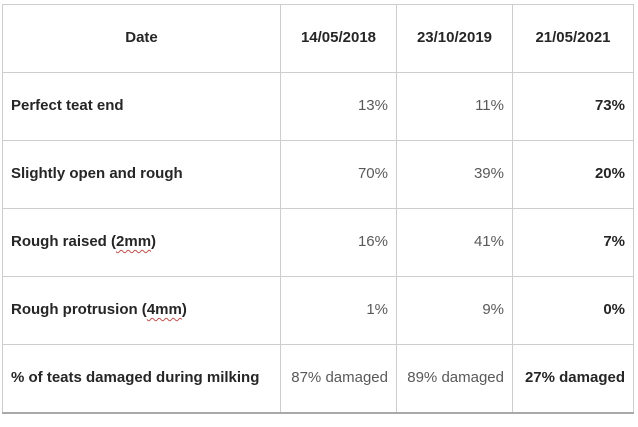 This screenshot has height=427, width=638. What do you see at coordinates (338, 38) in the screenshot?
I see `header-col-2018: 14/05/2018` at bounding box center [338, 38].